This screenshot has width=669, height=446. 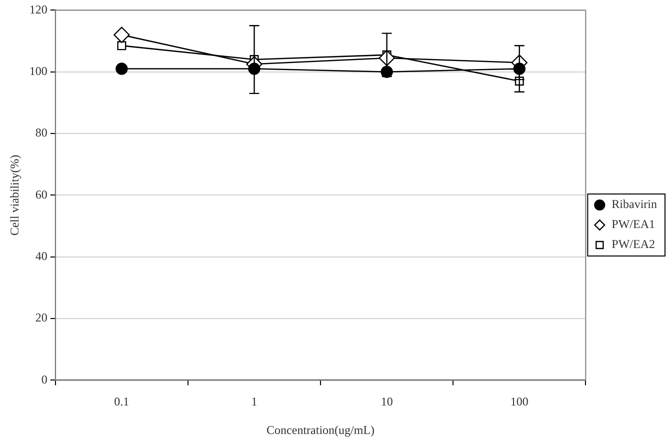 I want to click on y-tick-label: 80, so click(x=41, y=133).